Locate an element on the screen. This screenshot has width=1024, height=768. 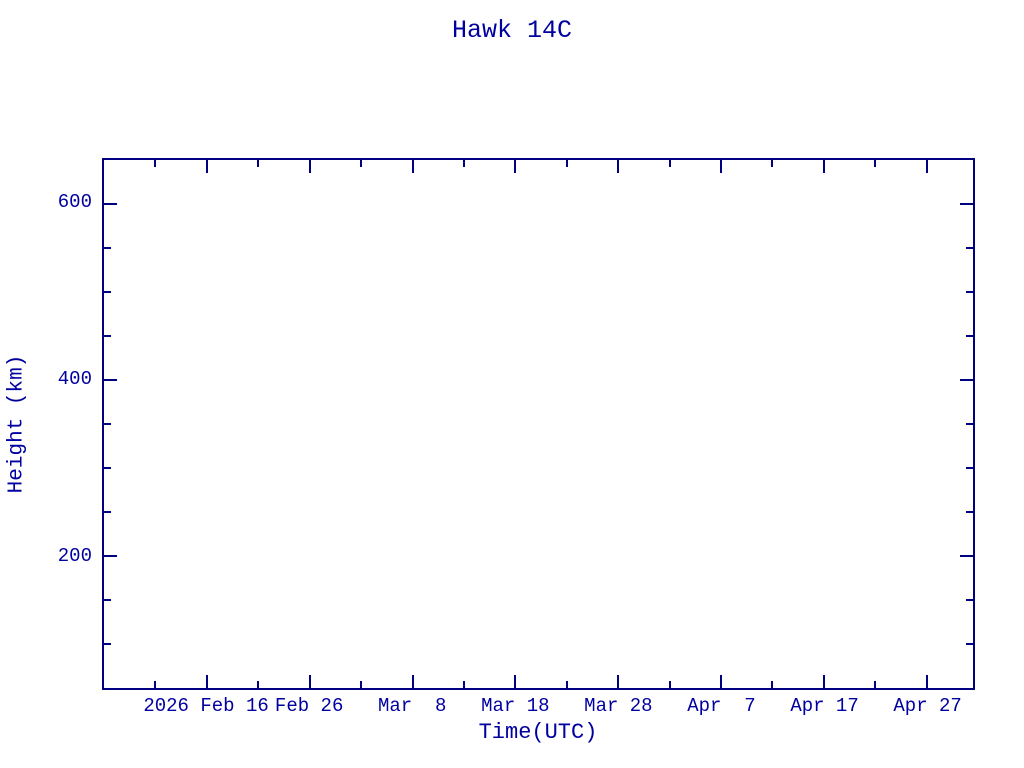
x-tick-label: Feb 26 is located at coordinates (309, 706).